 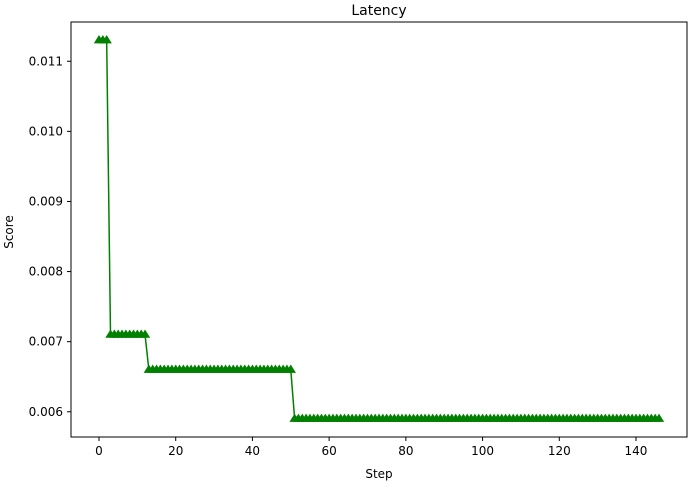 What do you see at coordinates (46, 131) in the screenshot?
I see `y-tick-label: 0.010` at bounding box center [46, 131].